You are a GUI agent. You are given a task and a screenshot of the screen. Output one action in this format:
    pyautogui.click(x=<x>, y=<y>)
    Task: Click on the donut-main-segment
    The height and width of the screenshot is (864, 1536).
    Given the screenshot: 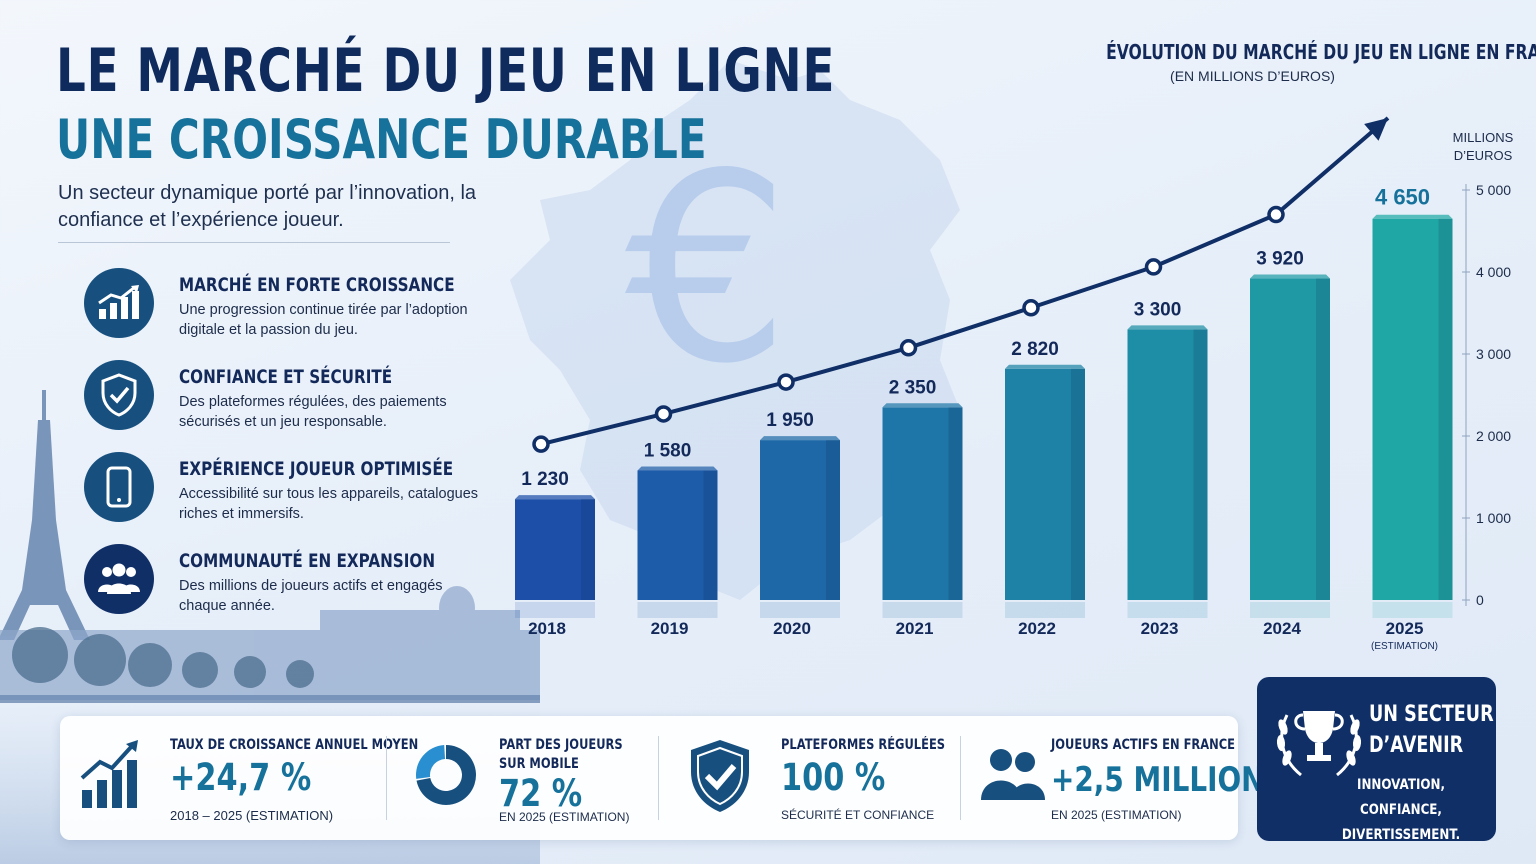 What is the action you would take?
    pyautogui.click(x=446, y=775)
    